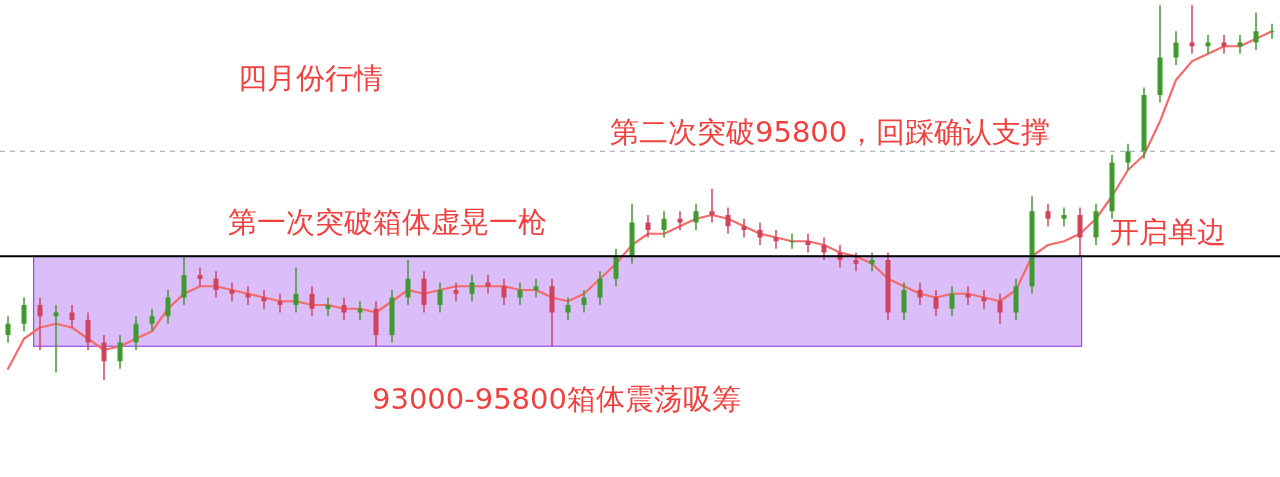 The width and height of the screenshot is (1280, 477). Describe the element at coordinates (556, 399) in the screenshot. I see `band-label: 93000-95800箱体震荡吸筹` at that location.